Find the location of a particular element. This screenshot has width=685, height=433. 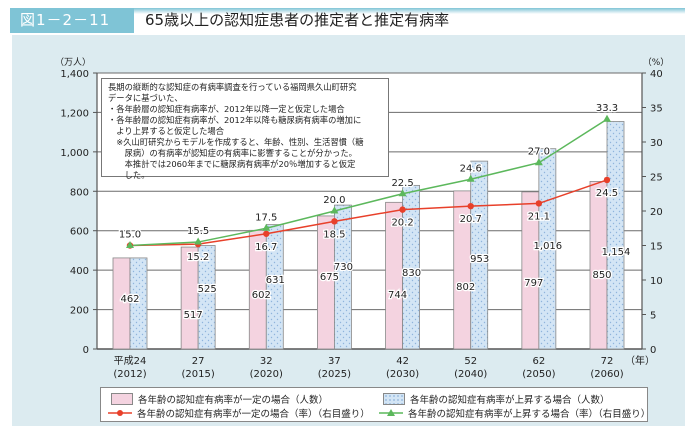

note-line: 尿病）の有病率が認知症の有病率に影響することが分かった。 is located at coordinates (232, 153).